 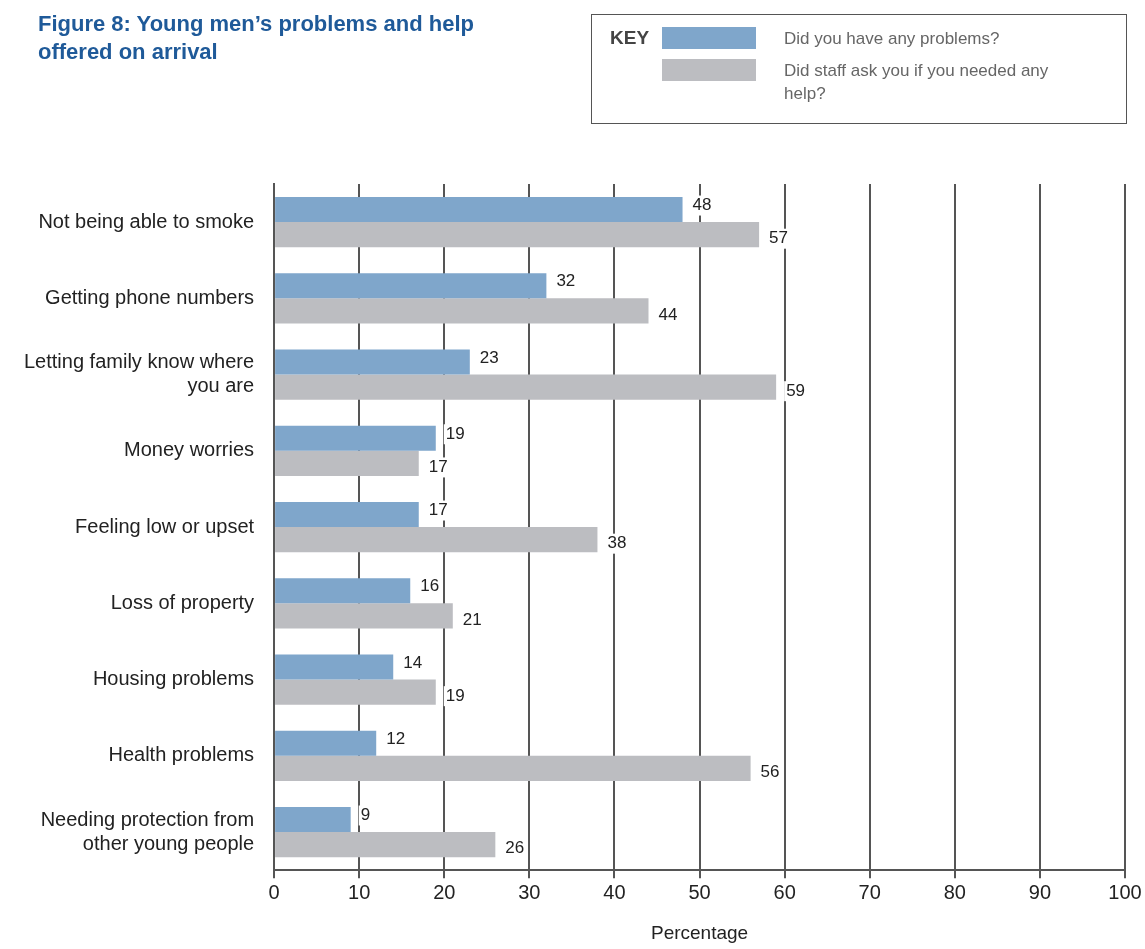 What do you see at coordinates (173, 678) in the screenshot?
I see `y-tick-label: Housing problems` at bounding box center [173, 678].